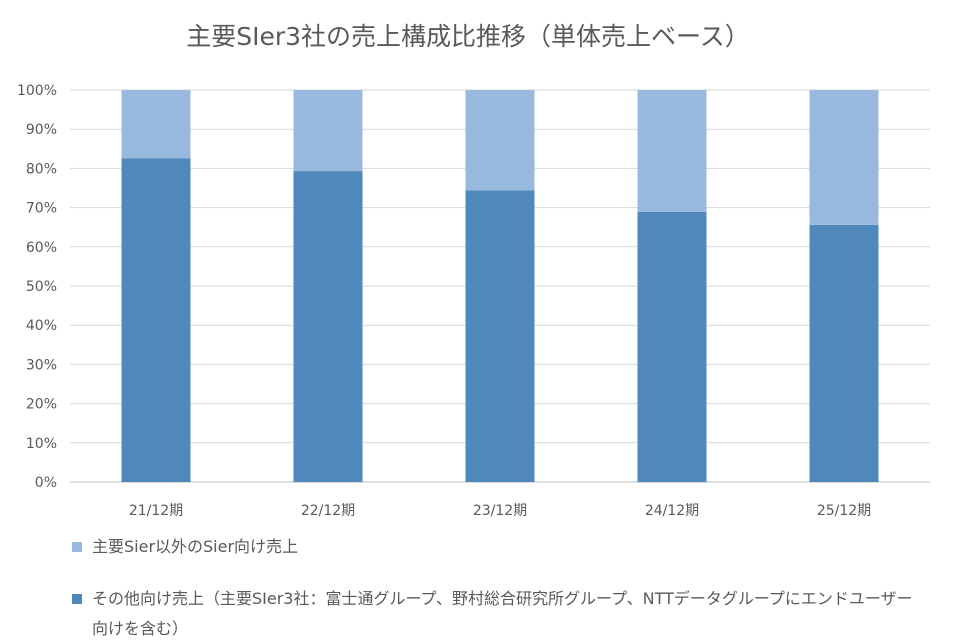  Describe the element at coordinates (497, 547) in the screenshot. I see `legend-item-secondary: 主要Sier以外のSier向け売上` at that location.